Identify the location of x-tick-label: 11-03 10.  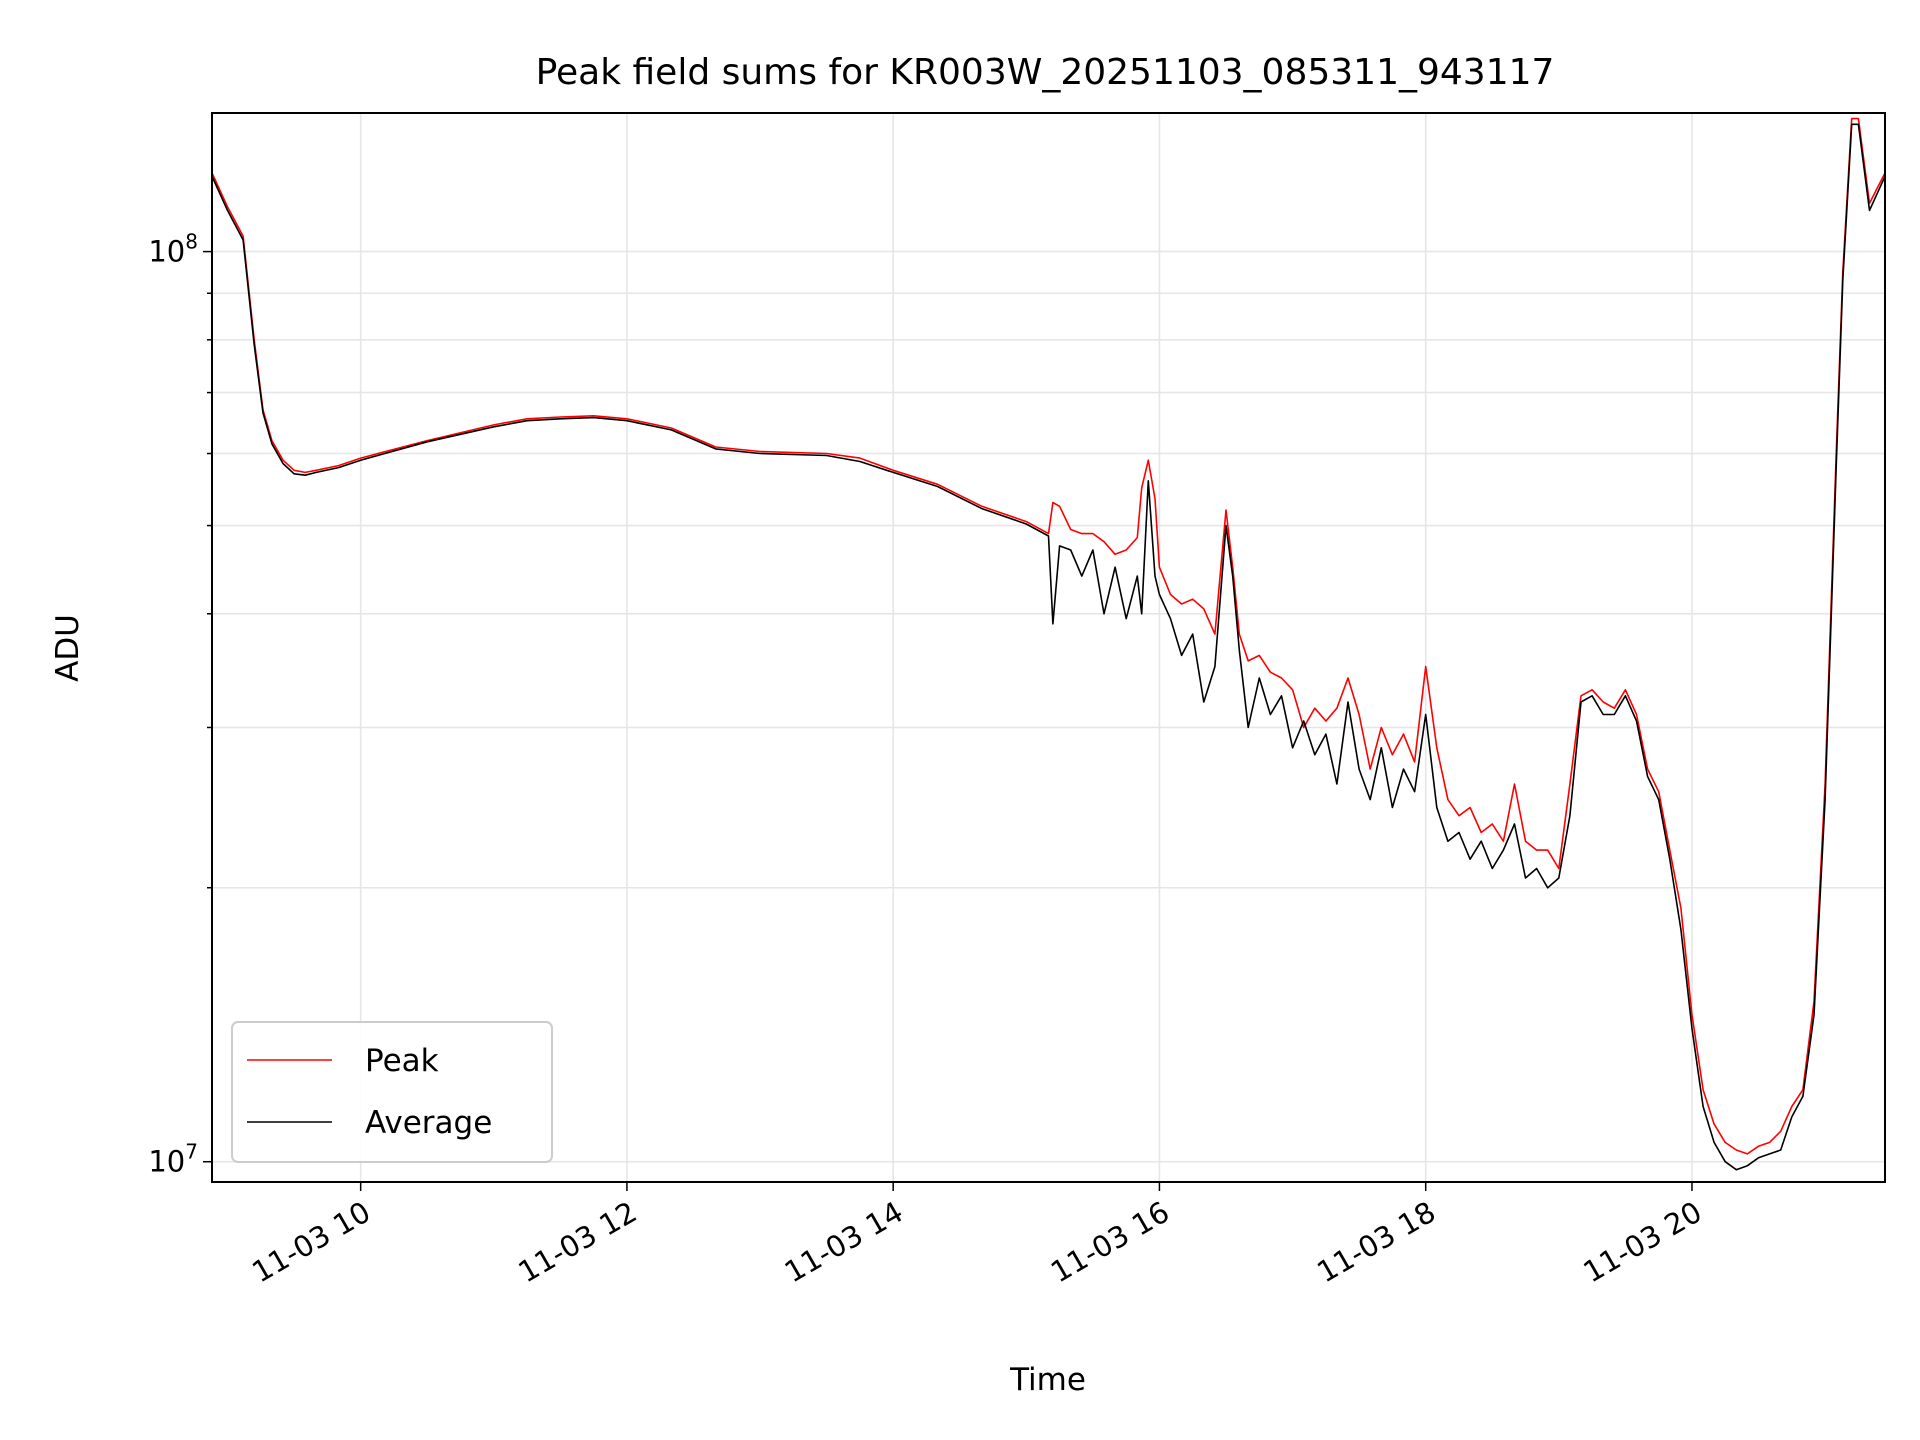
(311, 1242).